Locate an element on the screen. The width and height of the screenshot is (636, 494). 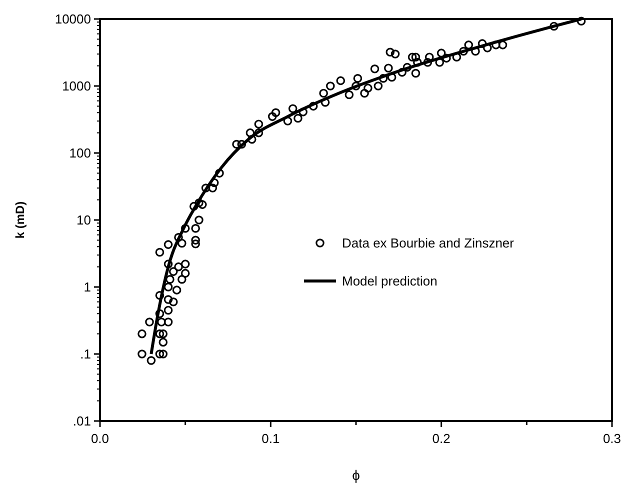
y-tick-label: .01 is located at coordinates (81, 421).